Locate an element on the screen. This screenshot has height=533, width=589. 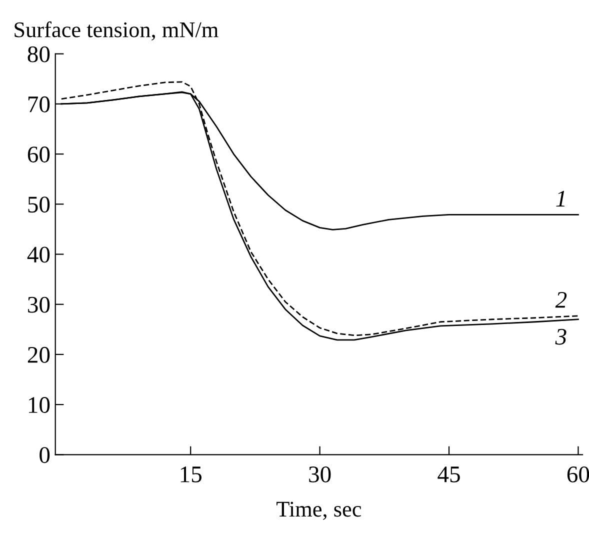
y-tick-label: 70 is located at coordinates (39, 104).